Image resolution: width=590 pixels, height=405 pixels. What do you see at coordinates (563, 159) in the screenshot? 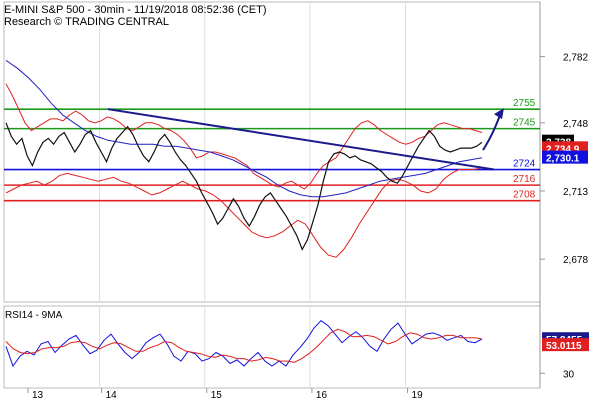
I see `pivot-price-label: 2,730.1` at bounding box center [563, 159].